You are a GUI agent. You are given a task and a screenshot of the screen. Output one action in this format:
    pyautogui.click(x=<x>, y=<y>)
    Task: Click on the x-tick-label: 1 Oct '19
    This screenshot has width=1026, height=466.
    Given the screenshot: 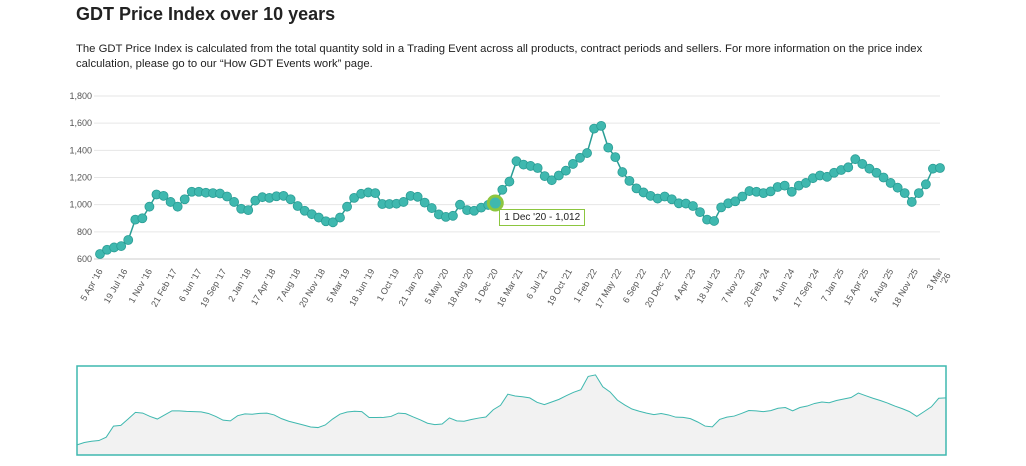 What is the action you would take?
    pyautogui.click(x=388, y=285)
    